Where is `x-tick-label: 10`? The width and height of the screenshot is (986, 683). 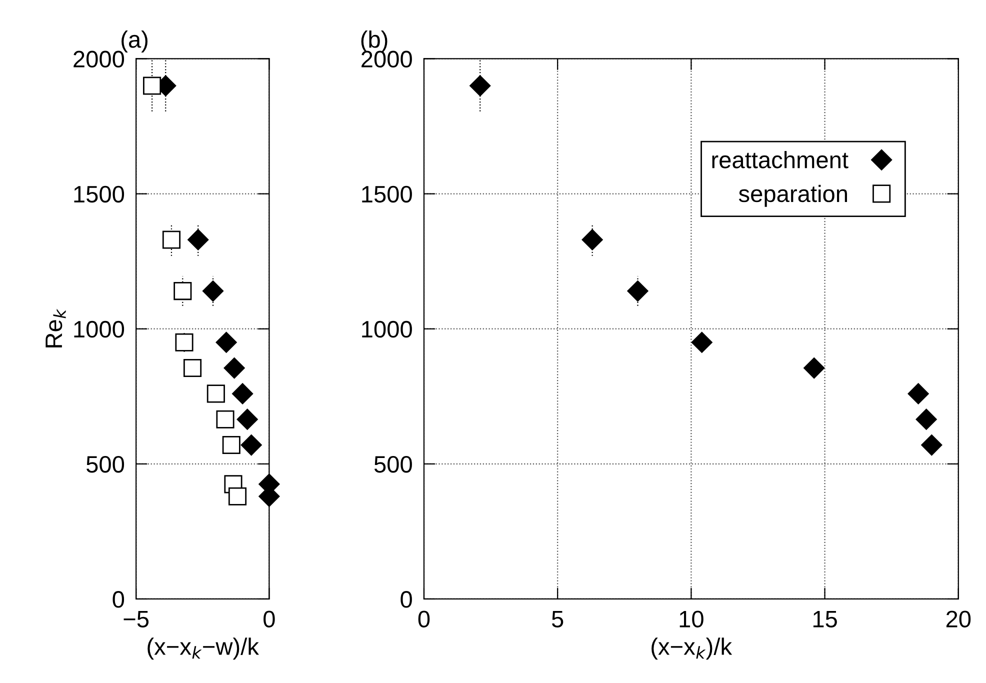 x-tick-label: 10 is located at coordinates (692, 619).